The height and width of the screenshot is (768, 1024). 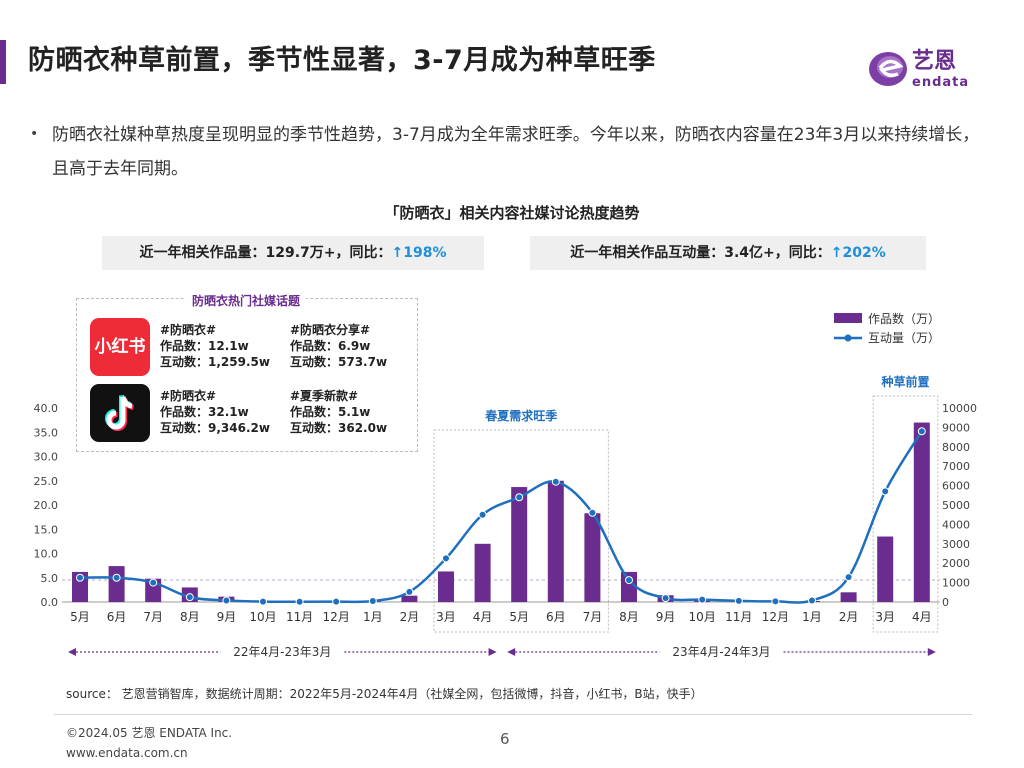 I want to click on title-accent-bar, so click(x=3, y=62).